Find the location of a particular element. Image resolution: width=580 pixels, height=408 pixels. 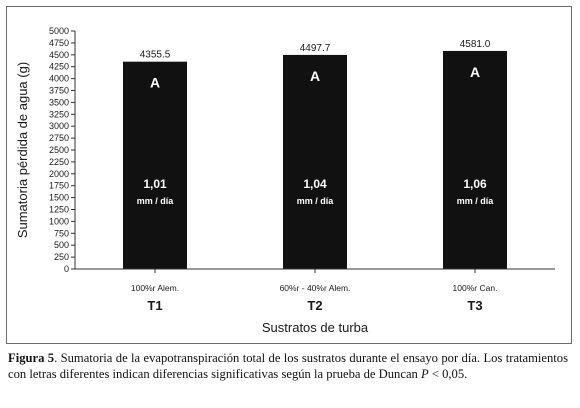

rate-value: 1,04 is located at coordinates (315, 184).